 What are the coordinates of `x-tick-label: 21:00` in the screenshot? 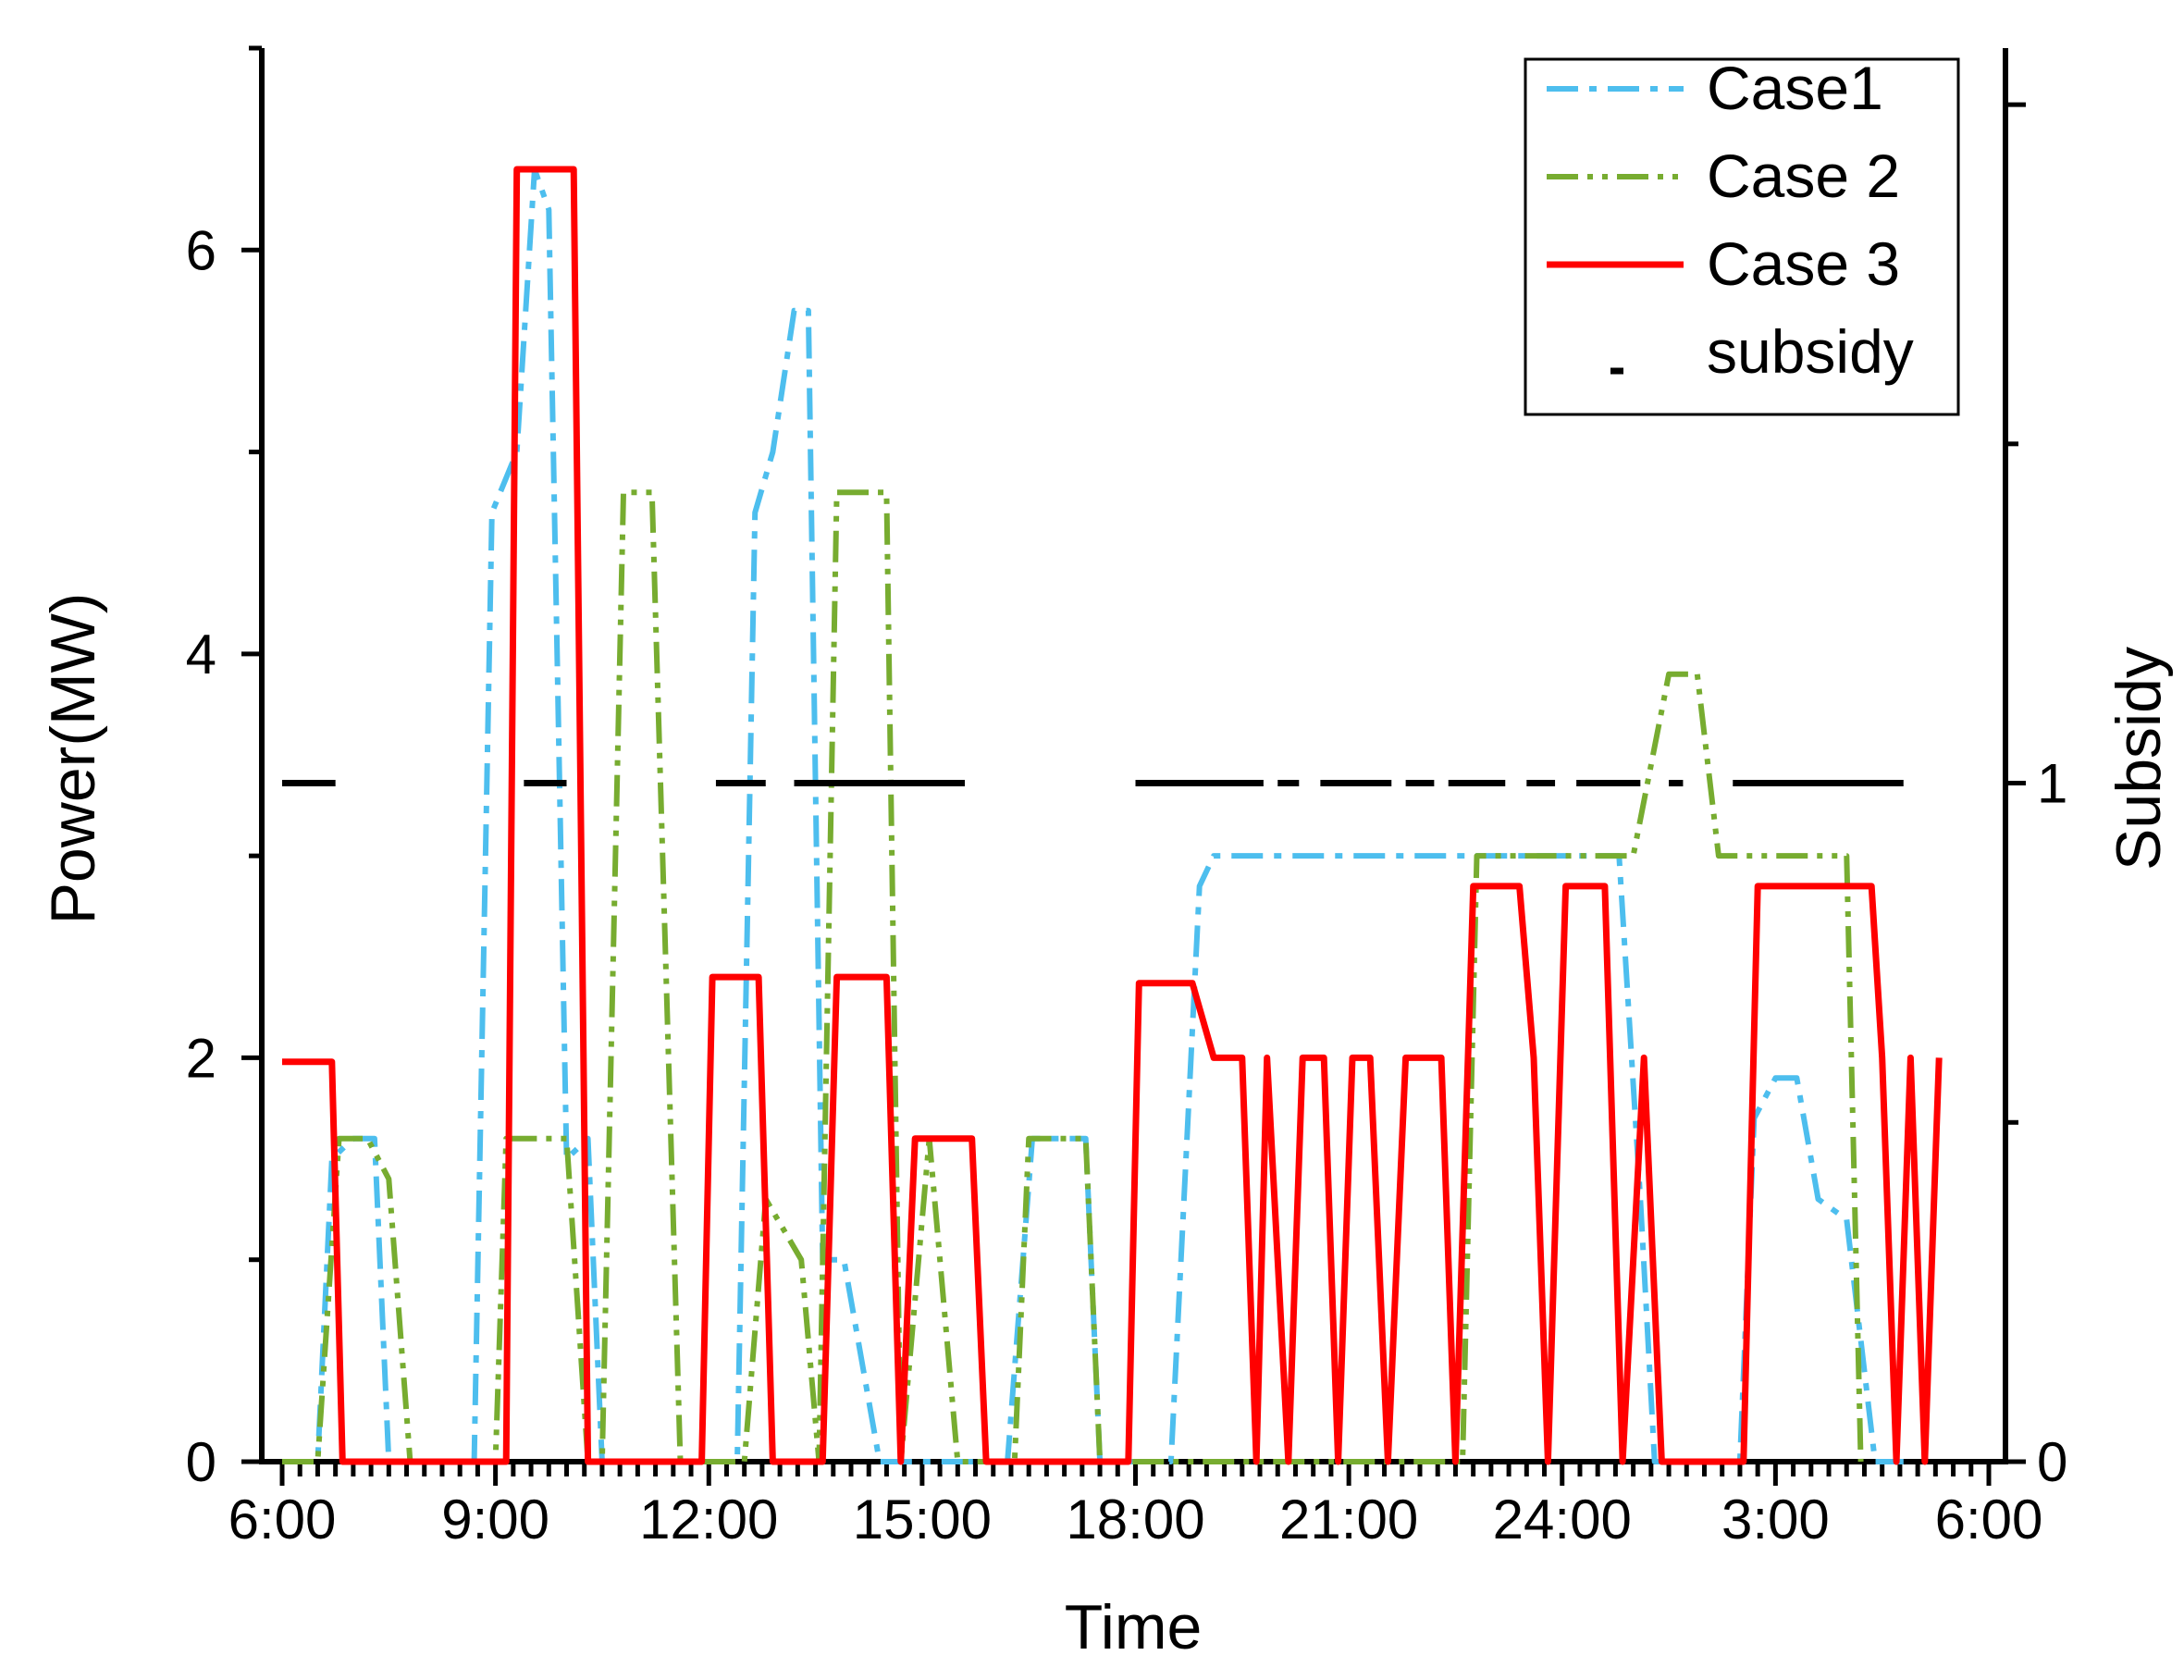 It's located at (1348, 1519).